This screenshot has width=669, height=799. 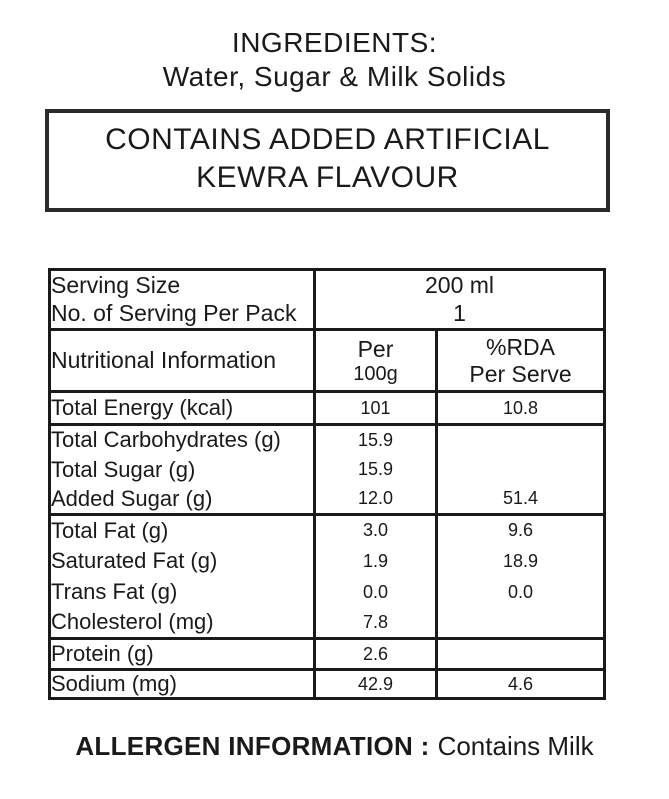 I want to click on per-100g-value: 12.0, so click(x=375, y=499).